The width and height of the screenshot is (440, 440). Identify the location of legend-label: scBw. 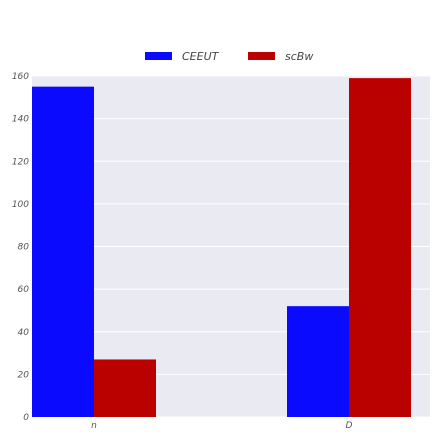
(299, 56).